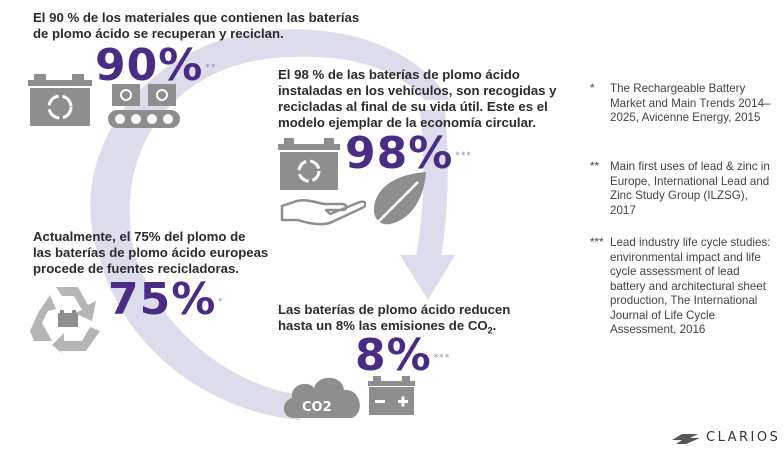  I want to click on battery-icon, so click(309, 164).